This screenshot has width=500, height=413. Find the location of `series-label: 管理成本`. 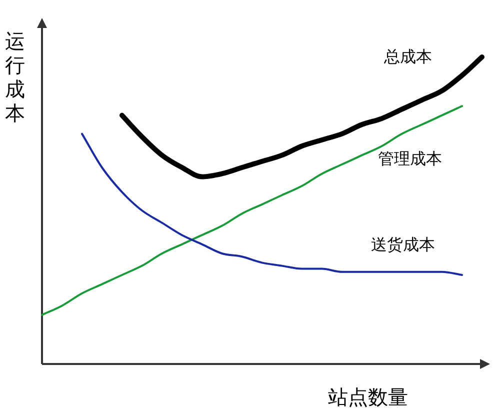

series-label: 管理成本 is located at coordinates (410, 158).